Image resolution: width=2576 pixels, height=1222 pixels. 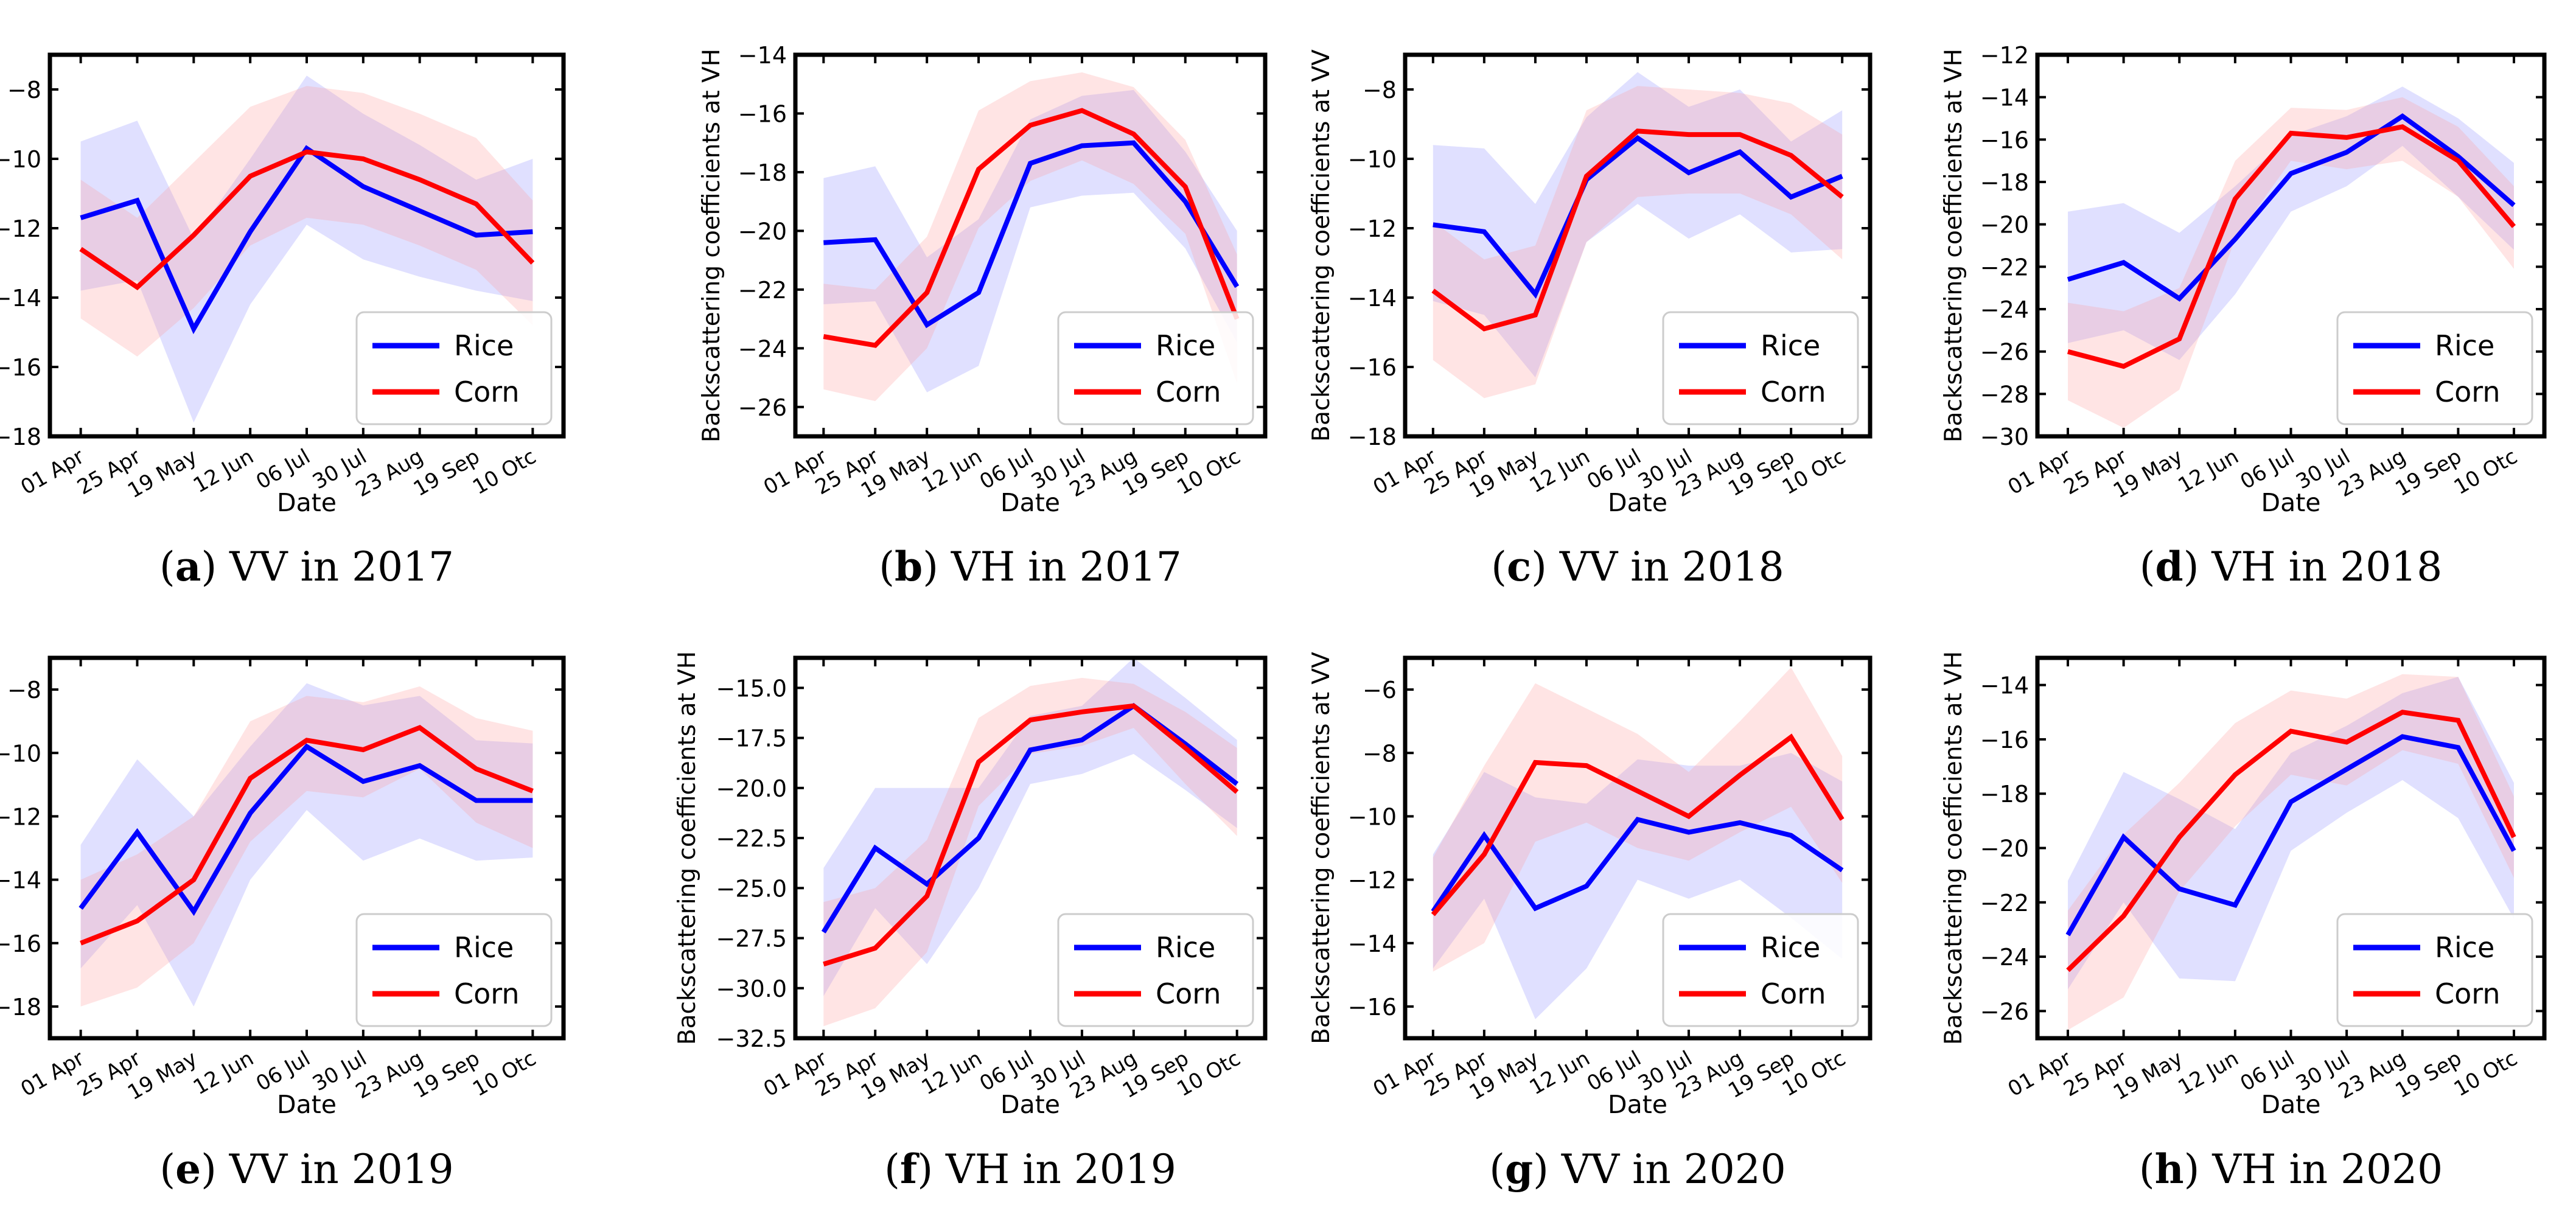 What do you see at coordinates (52, 1074) in the screenshot?
I see `x-tick-label: 01 Apr` at bounding box center [52, 1074].